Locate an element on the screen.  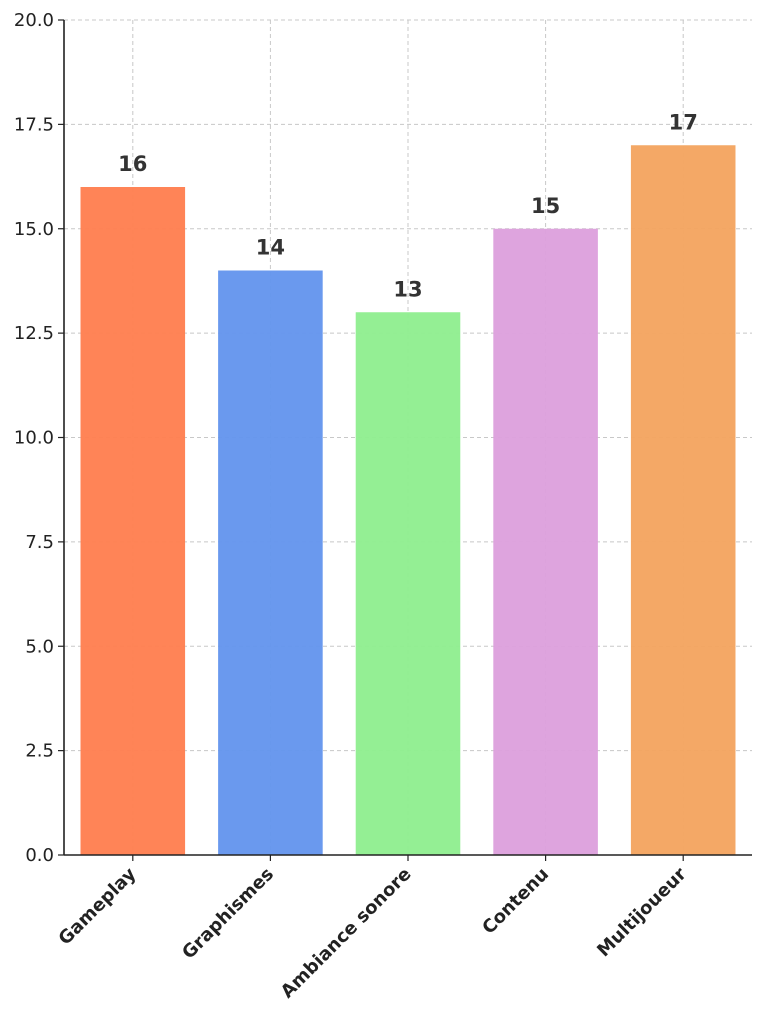
y-tick-label: 10.0 is located at coordinates (34, 438).